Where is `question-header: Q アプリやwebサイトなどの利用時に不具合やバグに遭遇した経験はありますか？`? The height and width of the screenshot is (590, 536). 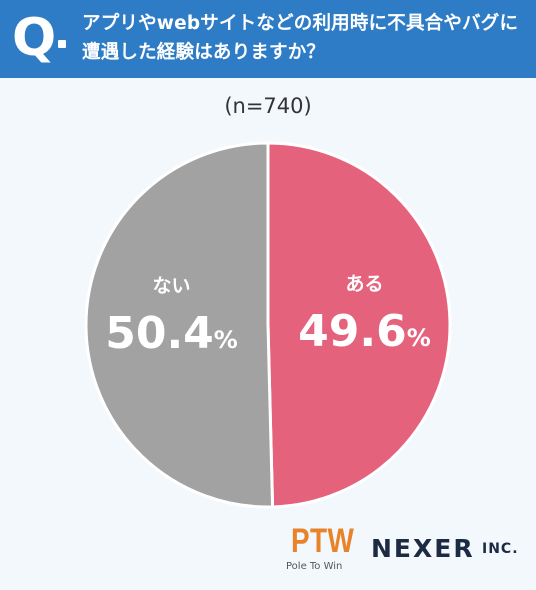 question-header: Q アプリやwebサイトなどの利用時に不具合やバグに遭遇した経験はありますか？ is located at coordinates (268, 39).